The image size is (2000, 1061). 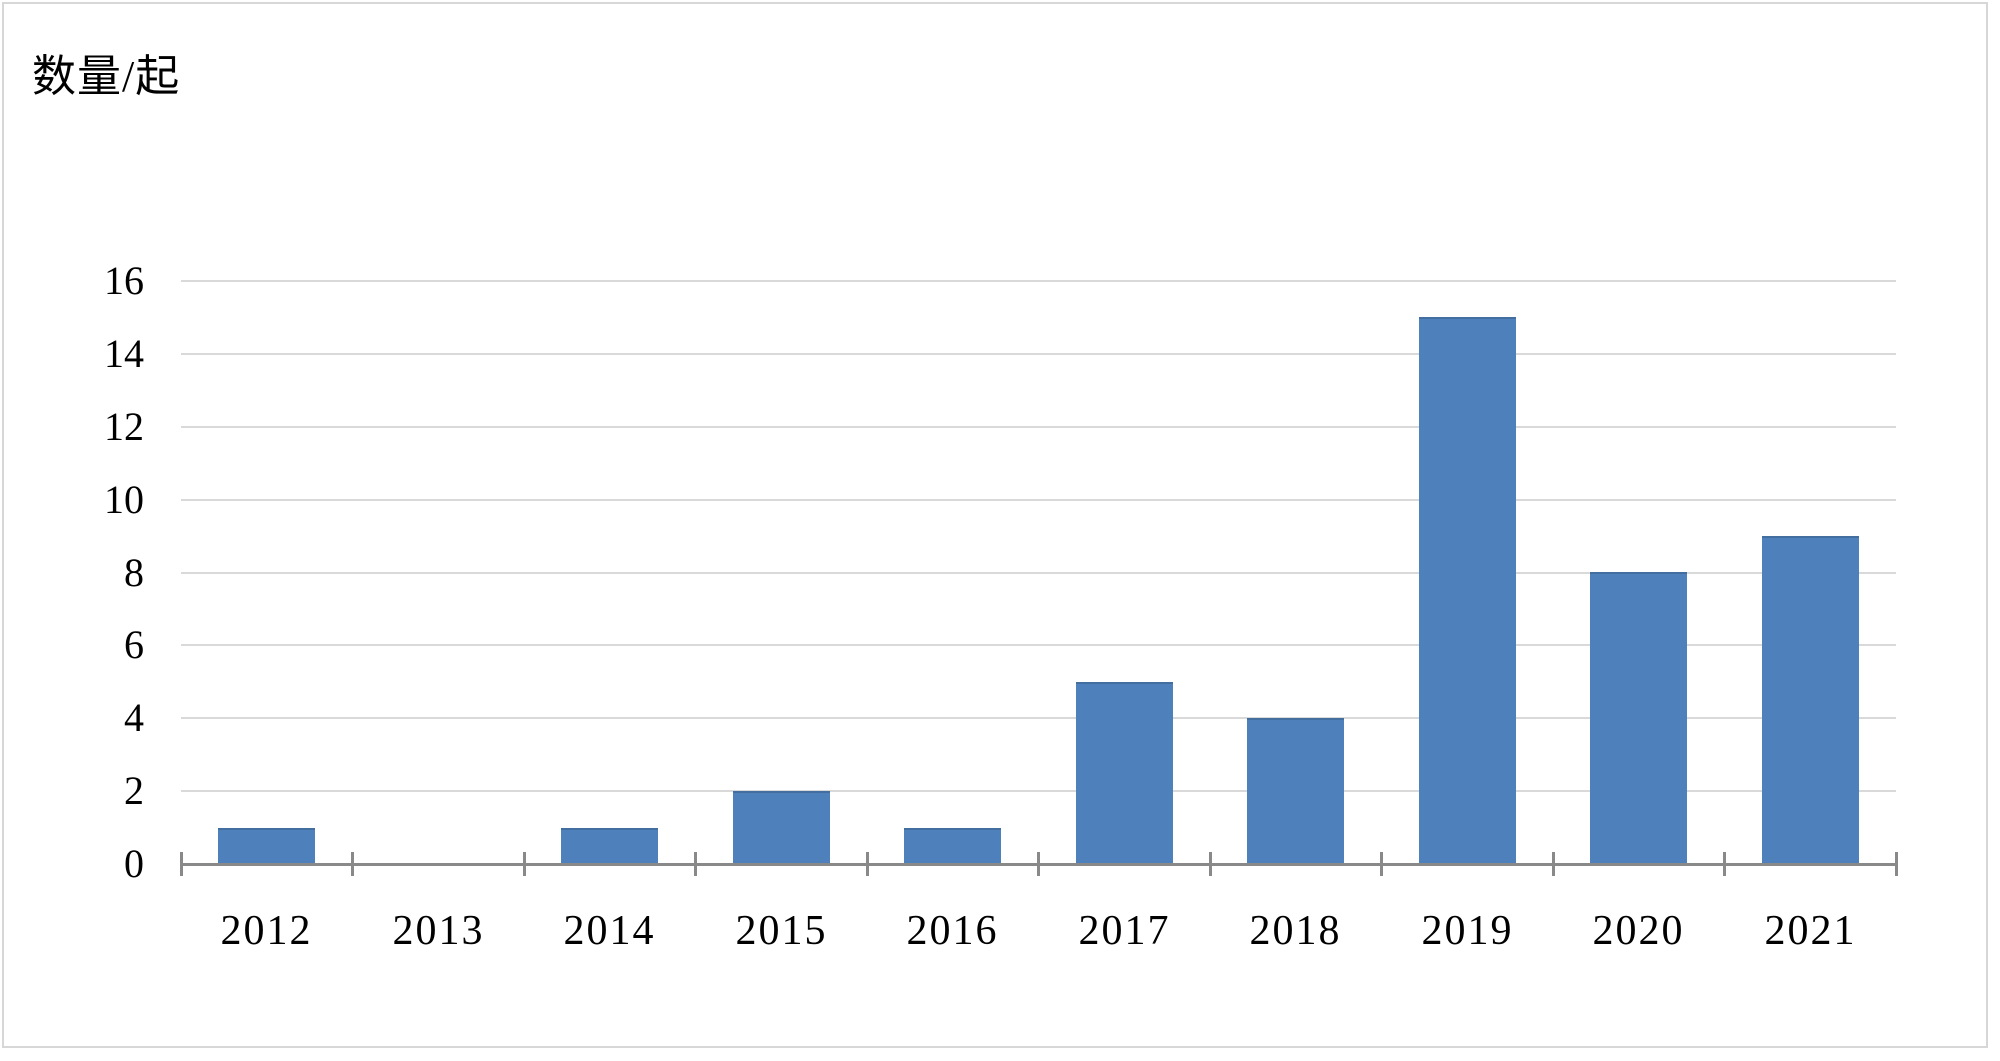 I want to click on y-axis-label-14: 14, so click(x=124, y=353).